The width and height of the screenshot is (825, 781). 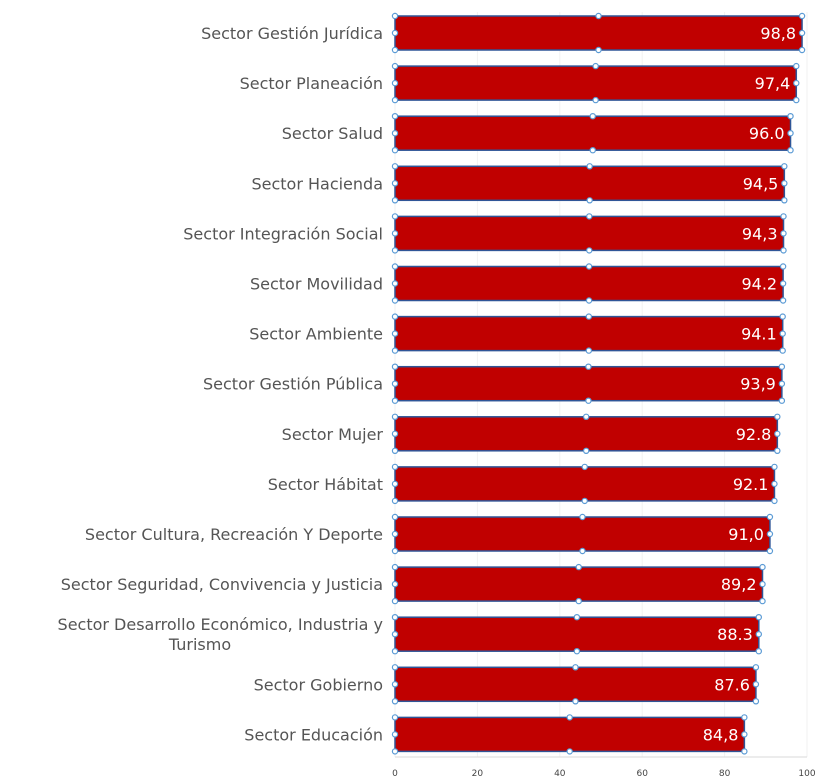 I want to click on category-label: Sector Hábitat, so click(x=325, y=484).